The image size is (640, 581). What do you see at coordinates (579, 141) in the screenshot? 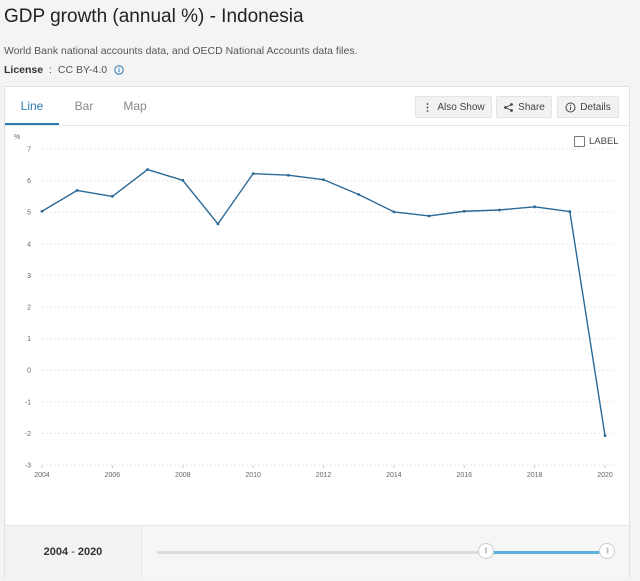
I see `label-checkbox` at bounding box center [579, 141].